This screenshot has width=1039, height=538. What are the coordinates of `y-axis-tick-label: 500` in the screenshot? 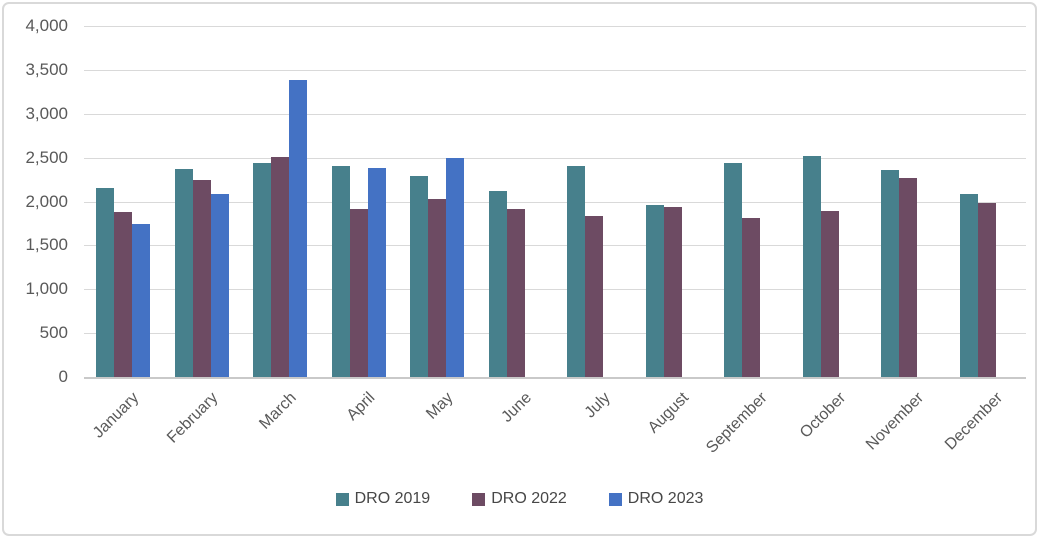 It's located at (53, 333).